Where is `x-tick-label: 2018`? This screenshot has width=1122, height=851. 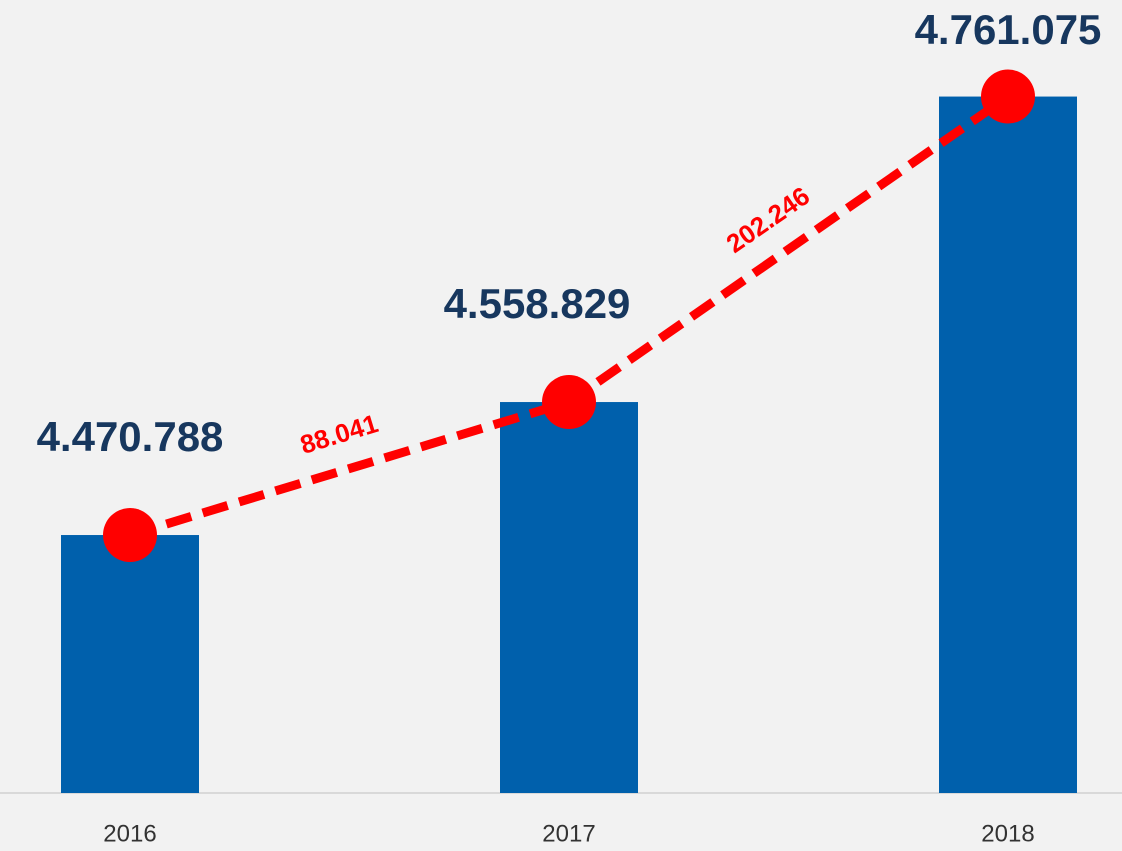
x-tick-label: 2018 is located at coordinates (1007, 833).